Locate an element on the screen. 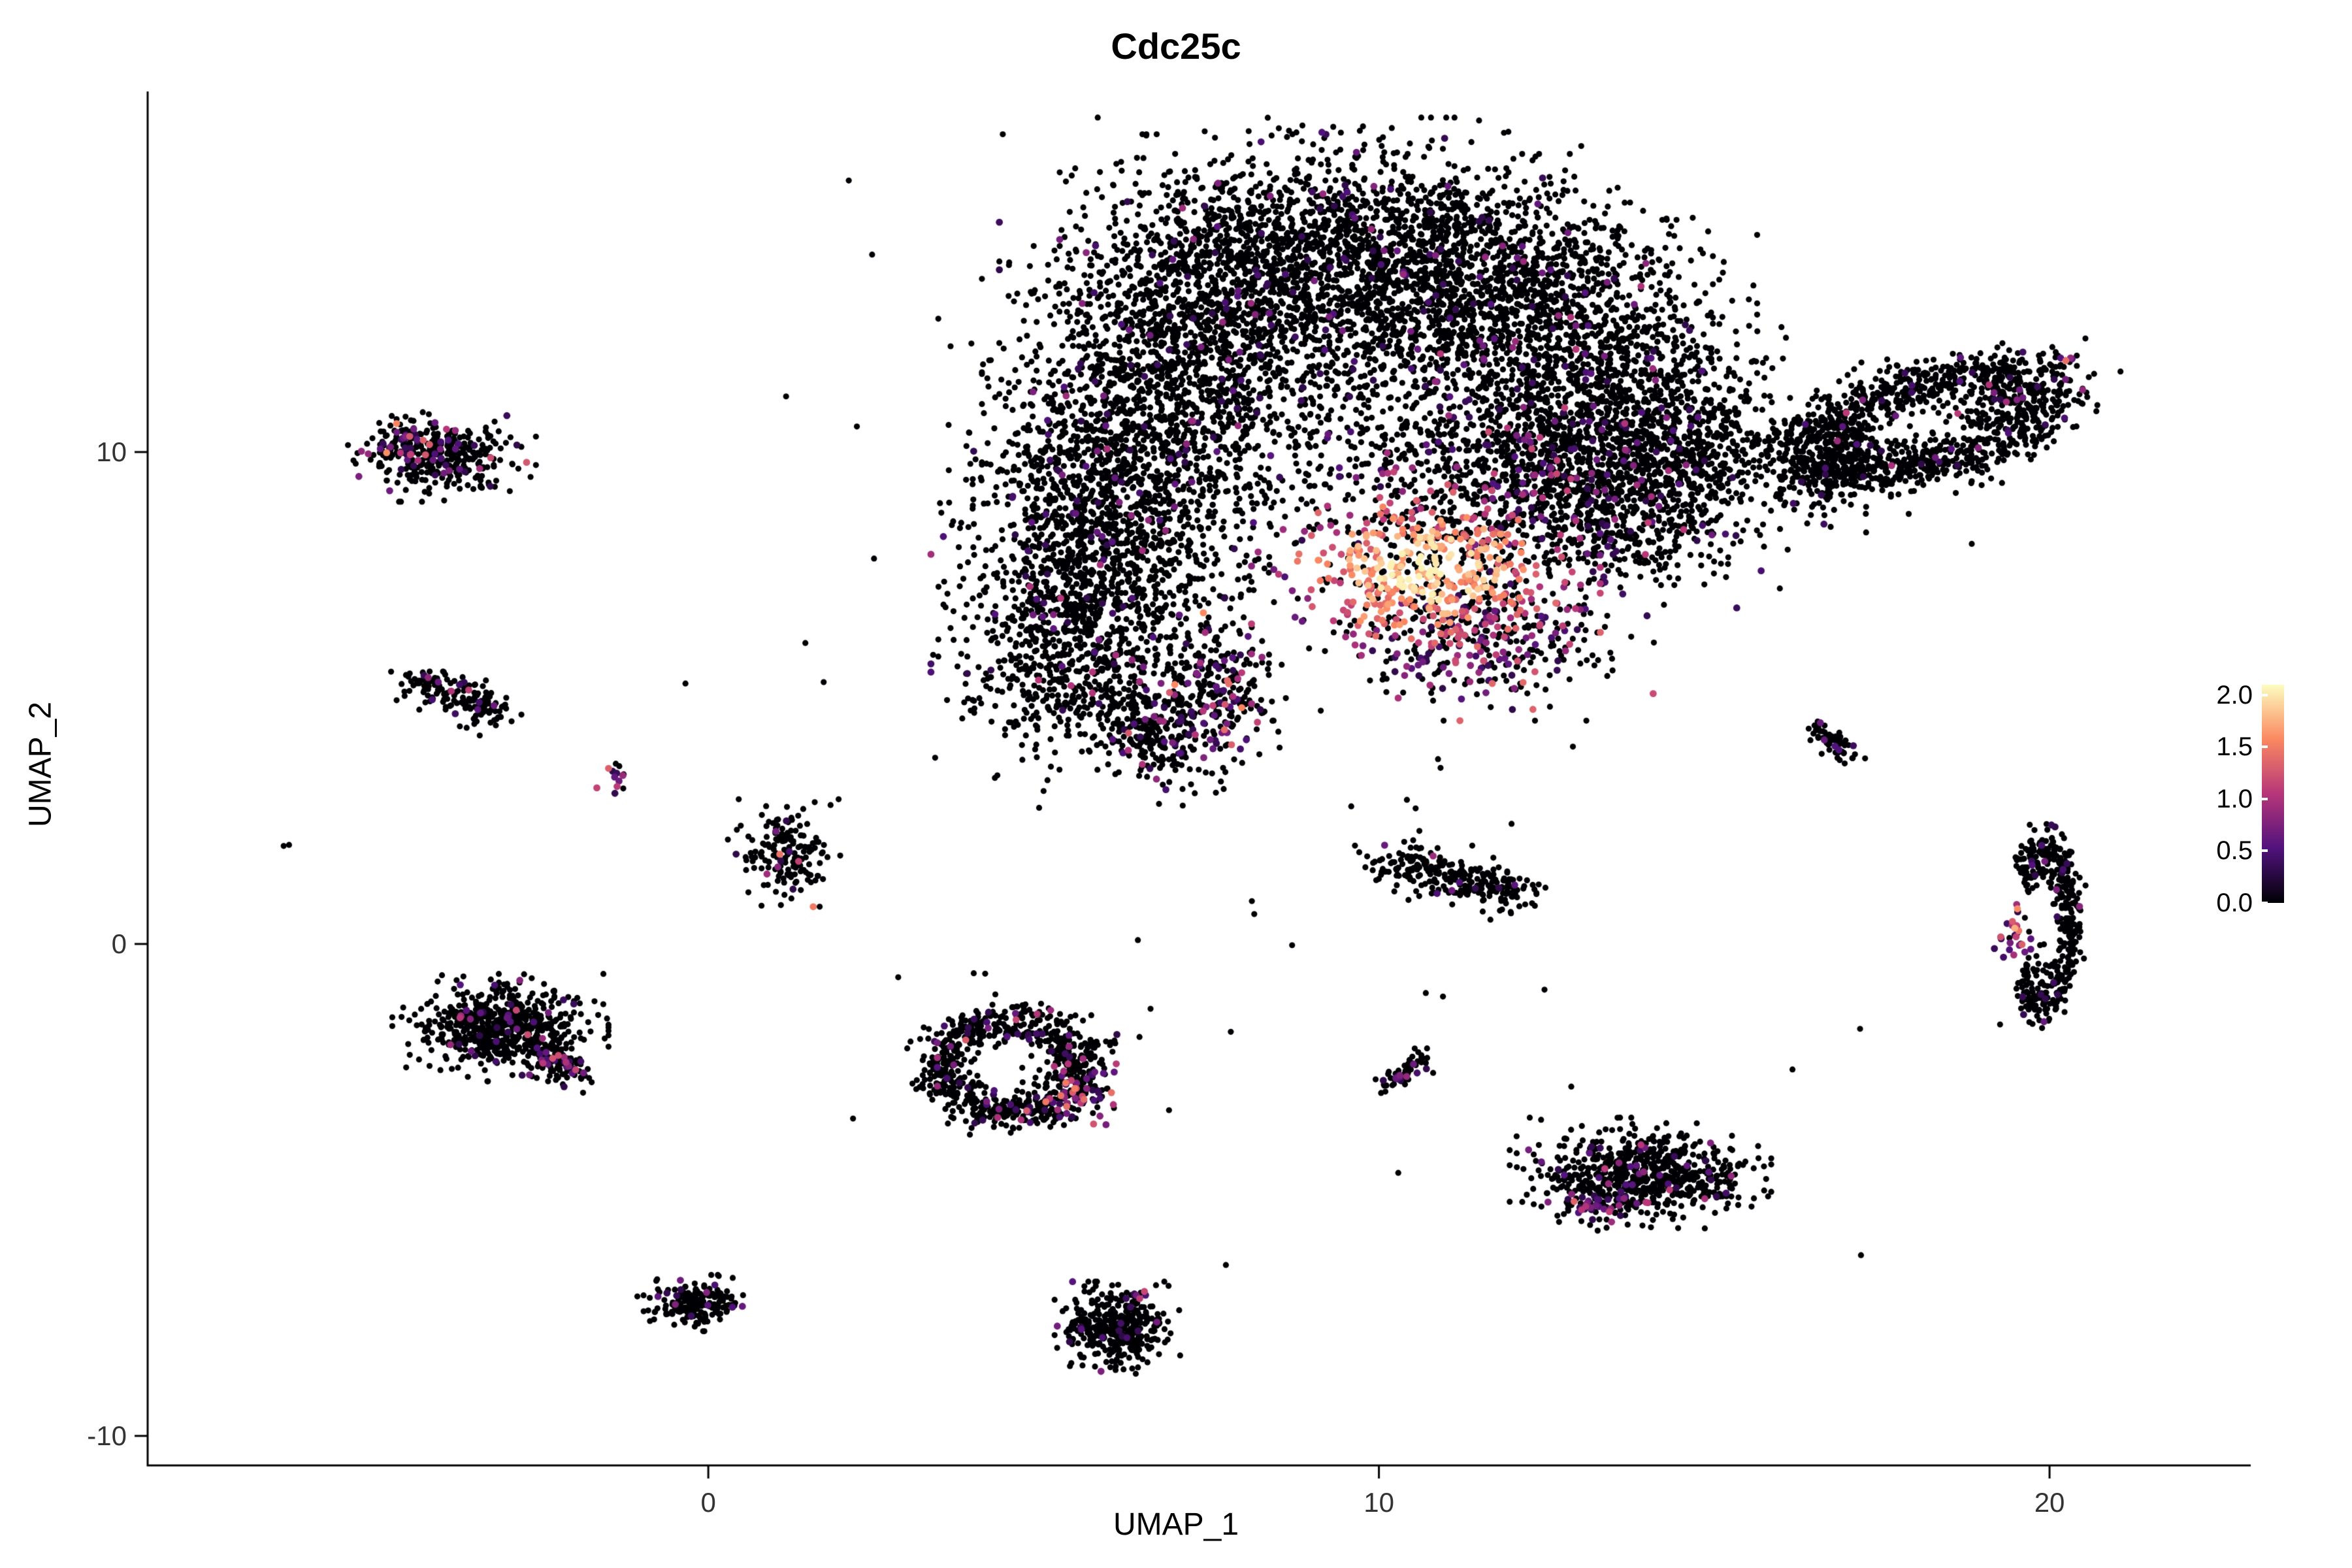 The height and width of the screenshot is (1568, 2352). colorbar-legend: 2.0 1.5 1.0 0.5 0.0 is located at coordinates (2226, 799).